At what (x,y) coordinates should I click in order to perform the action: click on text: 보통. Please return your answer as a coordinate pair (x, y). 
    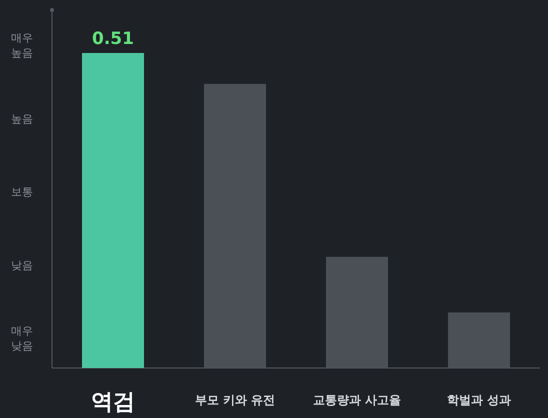
    Looking at the image, I should click on (22, 192).